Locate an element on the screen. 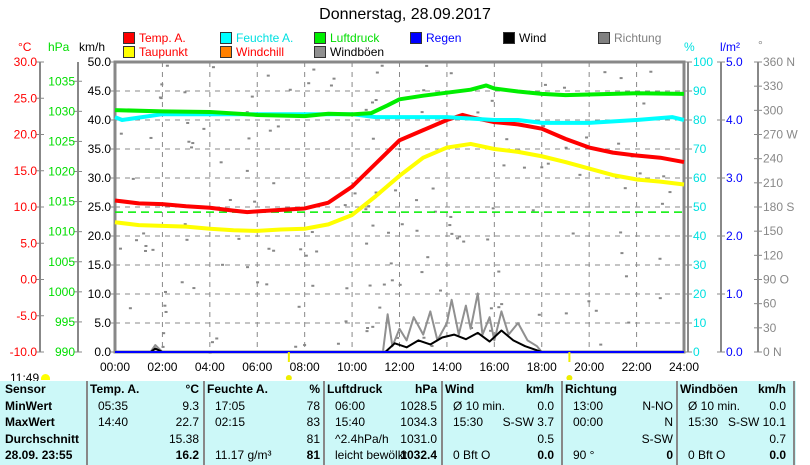  legend-item: Windböen is located at coordinates (349, 52).